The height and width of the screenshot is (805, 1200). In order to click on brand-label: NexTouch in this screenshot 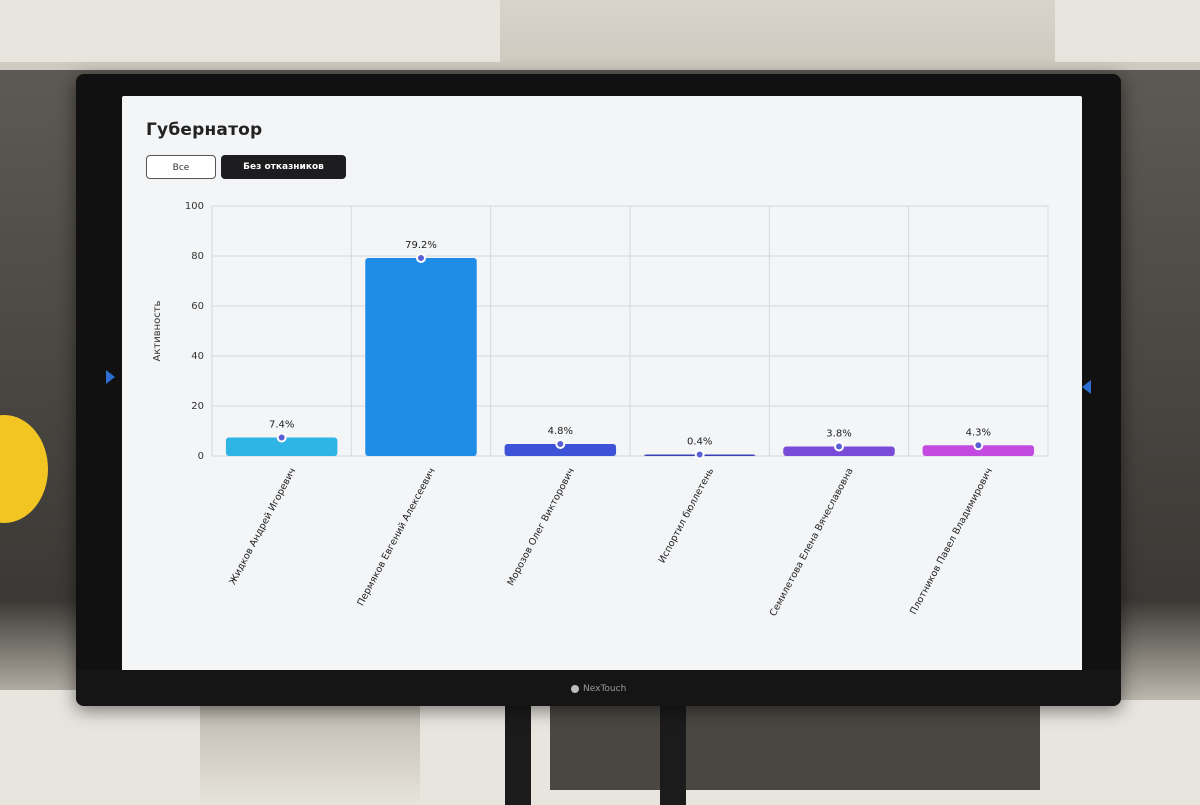, I will do `click(605, 689)`.